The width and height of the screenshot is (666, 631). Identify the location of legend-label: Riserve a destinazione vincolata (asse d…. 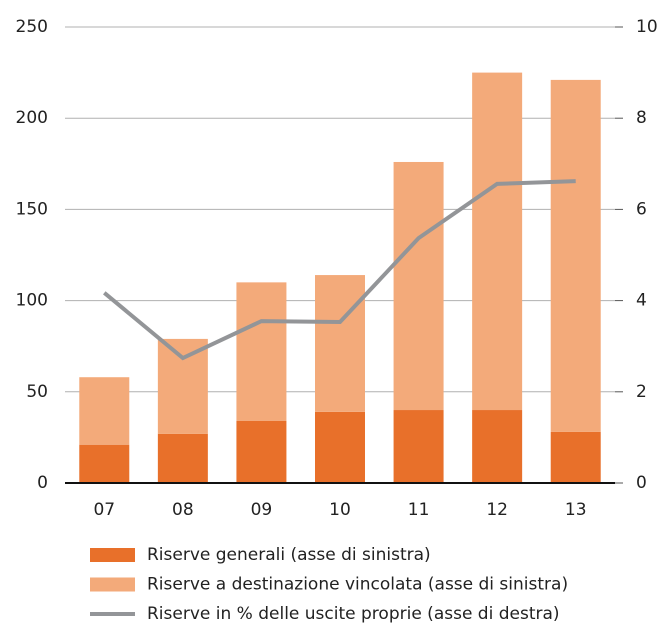
(357, 585).